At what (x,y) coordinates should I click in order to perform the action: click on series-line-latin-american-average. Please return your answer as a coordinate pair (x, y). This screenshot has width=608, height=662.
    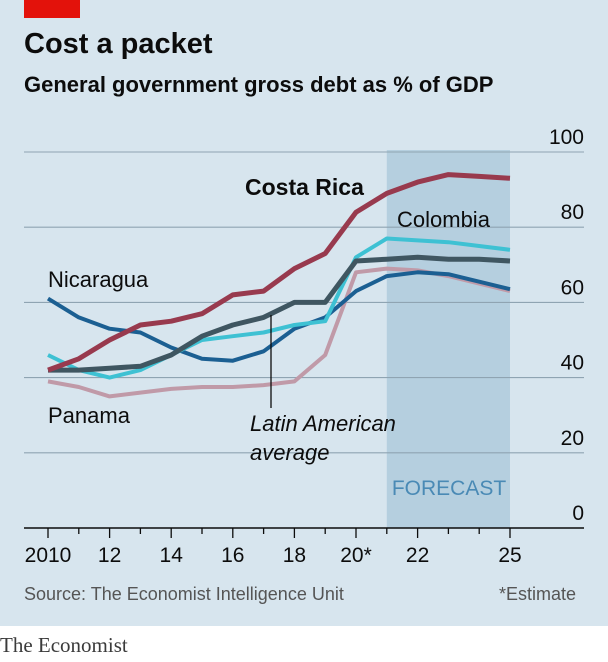
    Looking at the image, I should click on (279, 313).